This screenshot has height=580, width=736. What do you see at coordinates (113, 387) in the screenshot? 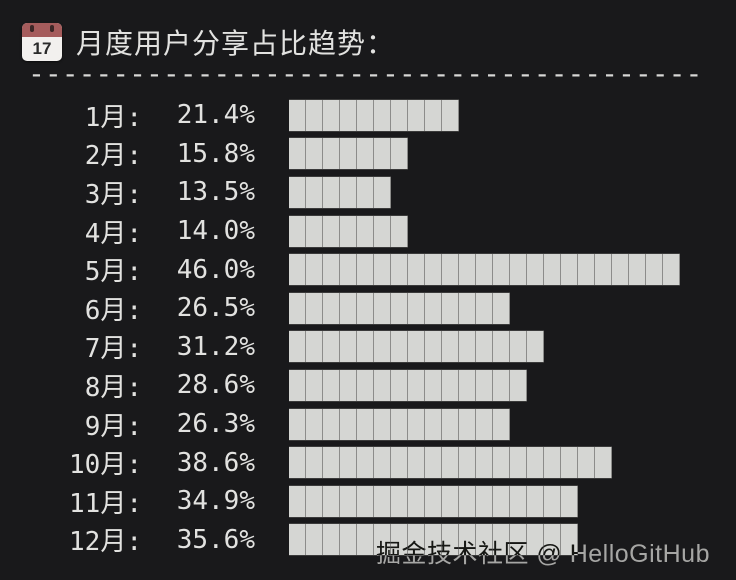
I see `month-label: 8月:` at bounding box center [113, 387].